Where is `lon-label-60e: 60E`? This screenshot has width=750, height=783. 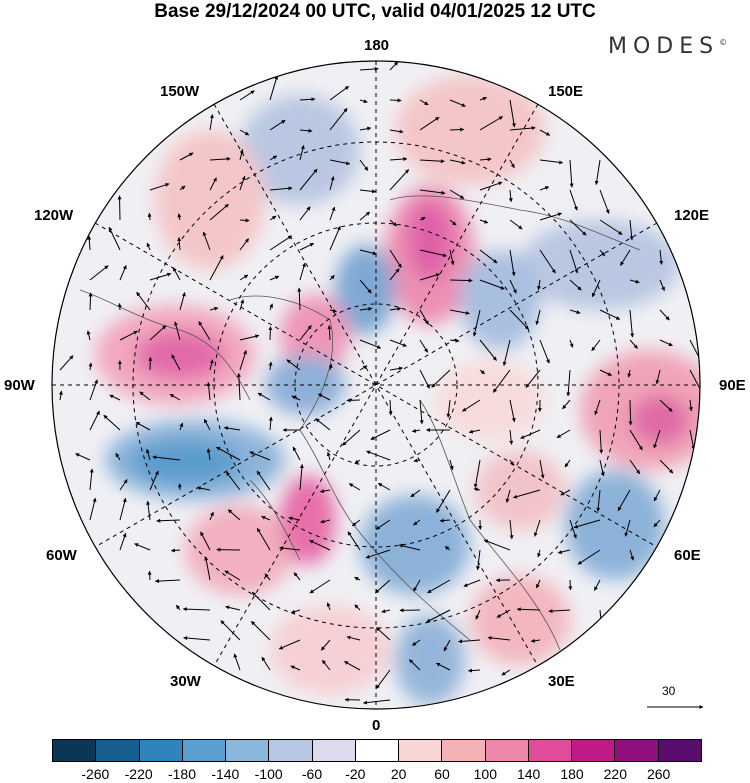 lon-label-60e: 60E is located at coordinates (687, 555).